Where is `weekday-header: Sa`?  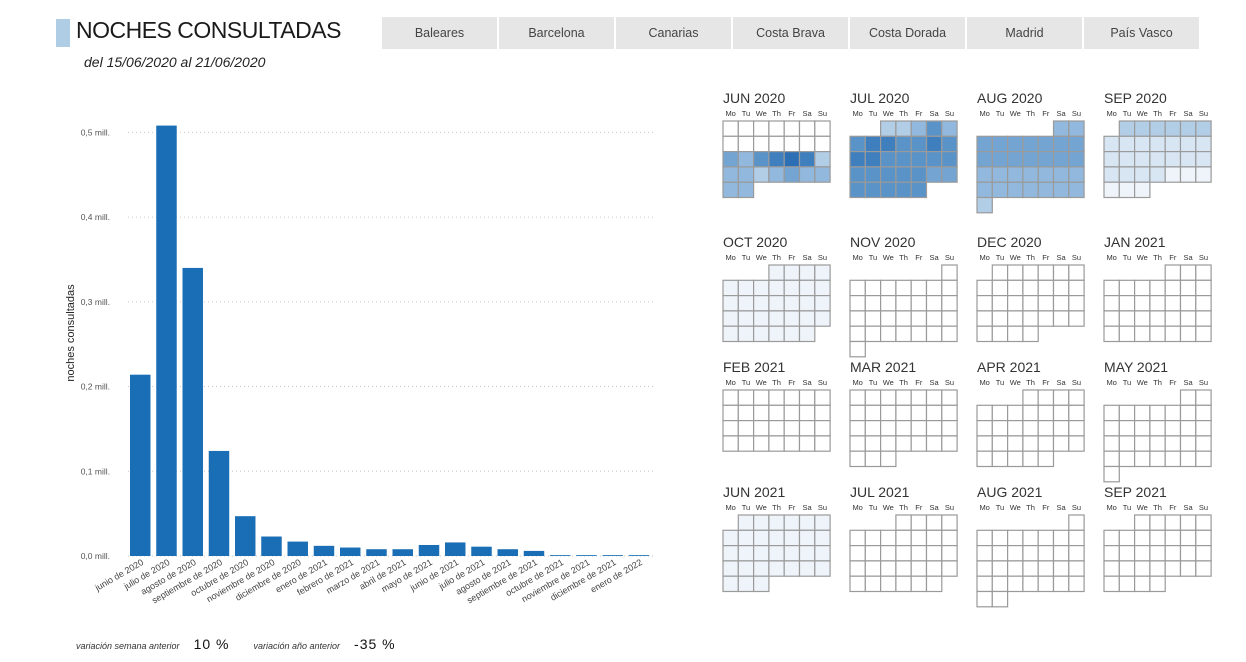 weekday-header: Sa is located at coordinates (808, 257).